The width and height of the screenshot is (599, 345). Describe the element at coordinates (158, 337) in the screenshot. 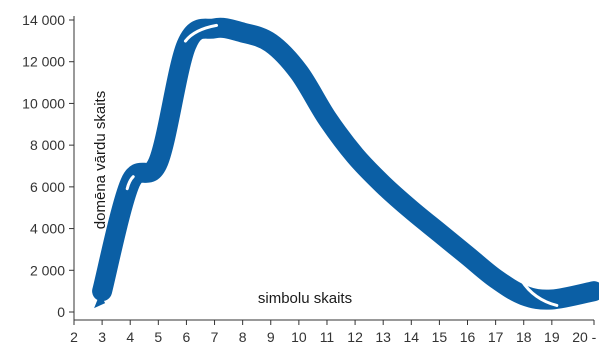

I see `x-tick-label: 5` at that location.